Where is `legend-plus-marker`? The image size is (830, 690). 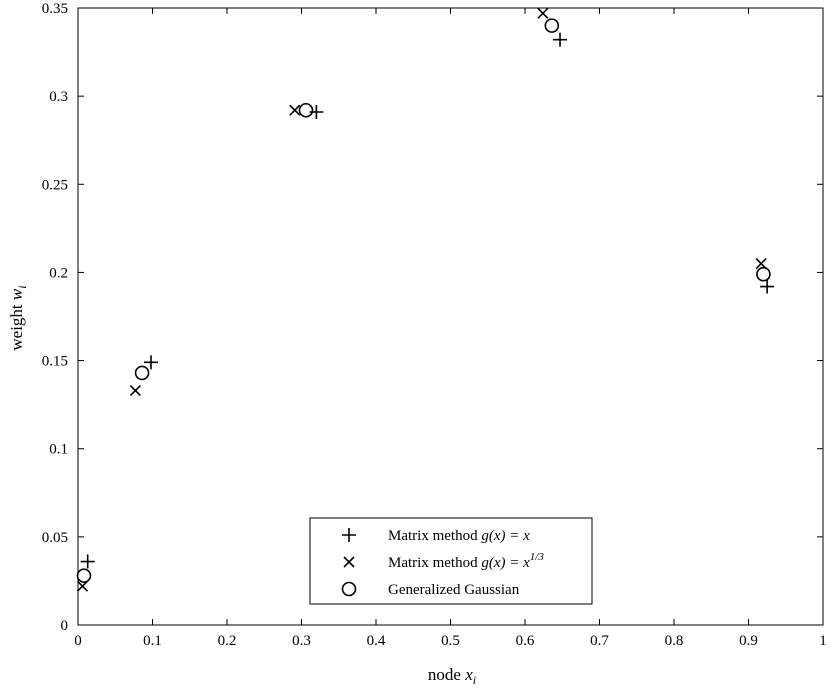
legend-plus-marker is located at coordinates (349, 535).